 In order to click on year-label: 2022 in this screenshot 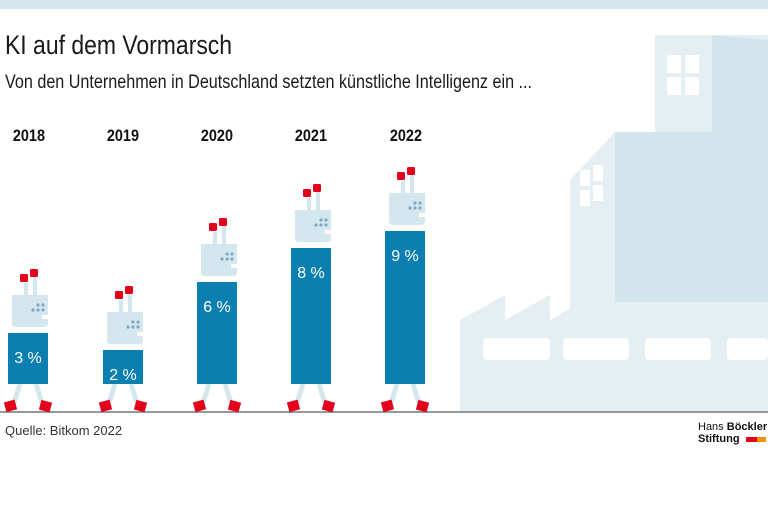, I will do `click(405, 135)`.